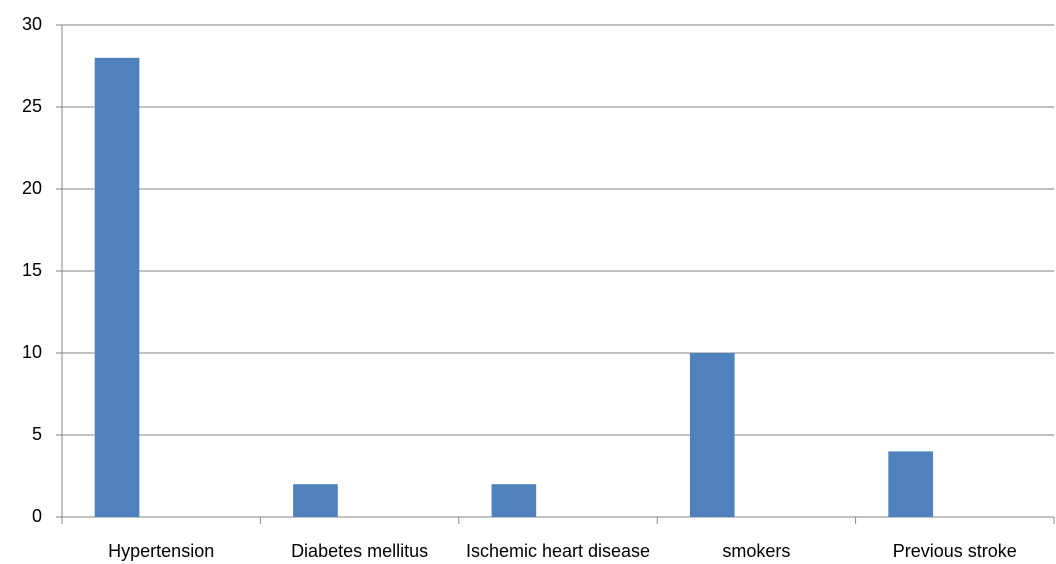 The height and width of the screenshot is (564, 1056). I want to click on y-tick-label: 5, so click(37, 434).